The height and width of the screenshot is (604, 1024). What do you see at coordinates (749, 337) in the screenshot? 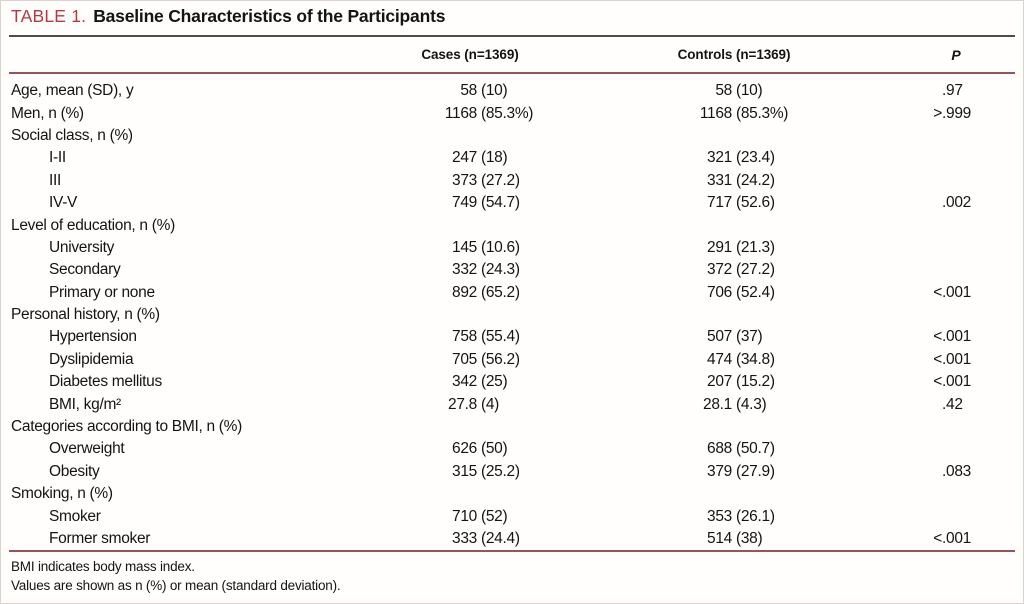
I see `controls-value-paren: (37)` at bounding box center [749, 337].